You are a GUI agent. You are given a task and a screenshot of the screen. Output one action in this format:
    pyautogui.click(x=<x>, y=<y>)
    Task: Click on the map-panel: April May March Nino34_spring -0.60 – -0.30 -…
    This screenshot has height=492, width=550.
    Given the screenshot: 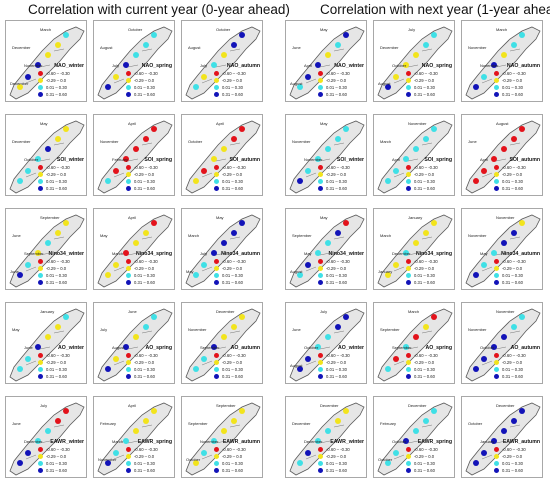 What is the action you would take?
    pyautogui.click(x=134, y=249)
    